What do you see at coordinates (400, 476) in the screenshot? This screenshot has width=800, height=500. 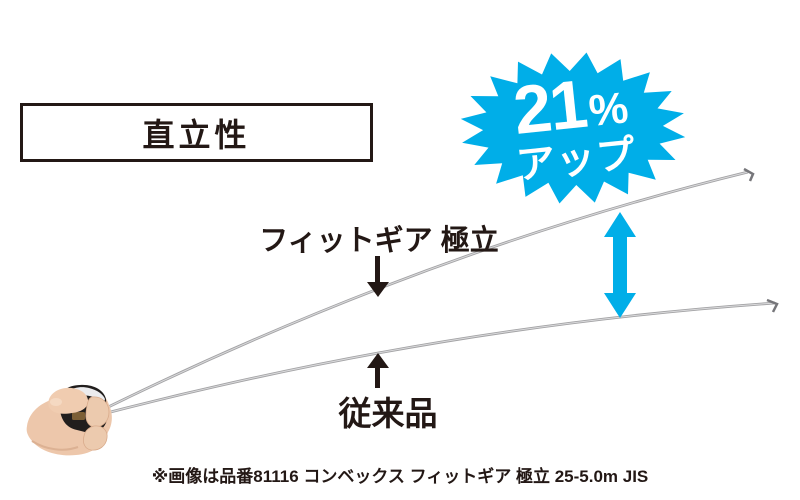 I see `caption: ※画像は品番81116 コンベックス フィットギア 極立 25-5.0m JIS` at bounding box center [400, 476].